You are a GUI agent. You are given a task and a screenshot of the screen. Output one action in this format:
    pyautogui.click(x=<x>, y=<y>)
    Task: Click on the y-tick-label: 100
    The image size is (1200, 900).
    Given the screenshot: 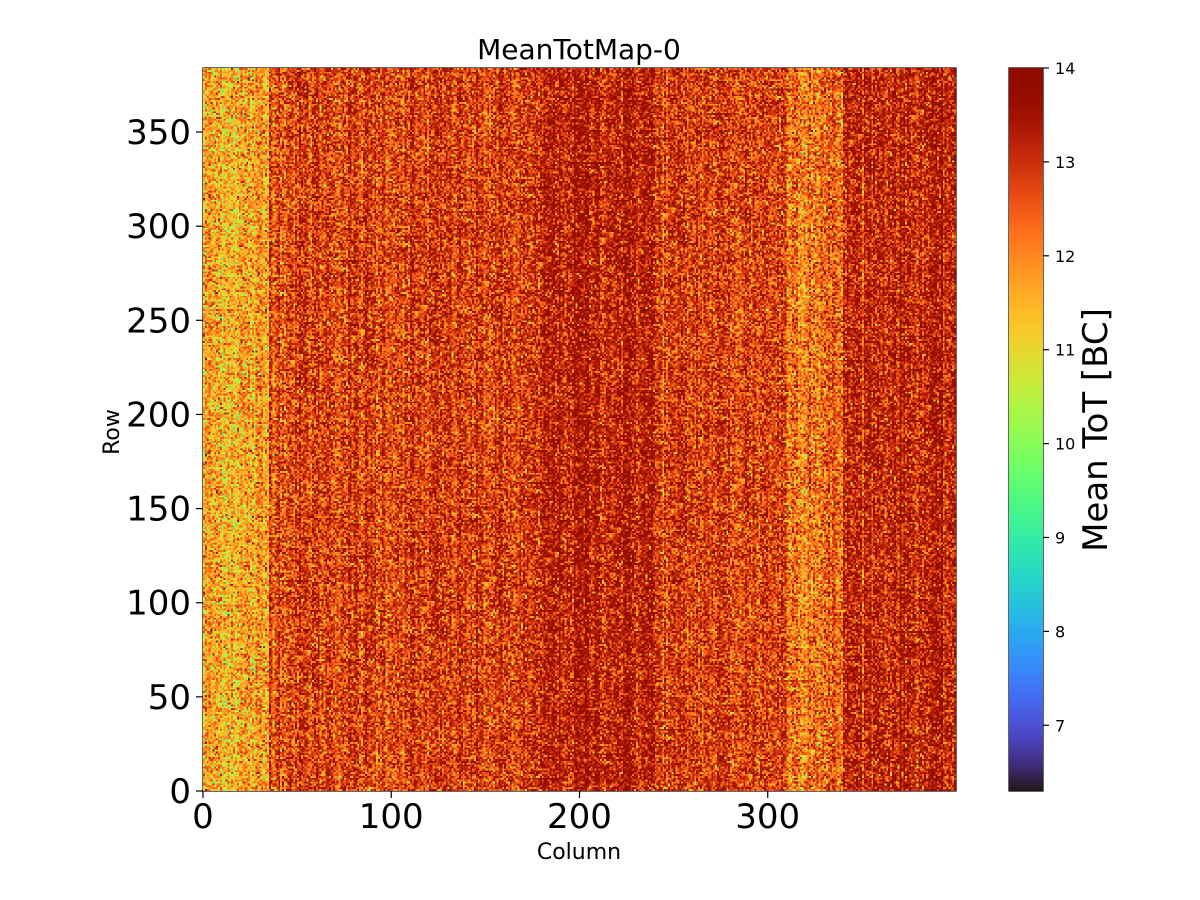 What is the action you would take?
    pyautogui.click(x=158, y=604)
    